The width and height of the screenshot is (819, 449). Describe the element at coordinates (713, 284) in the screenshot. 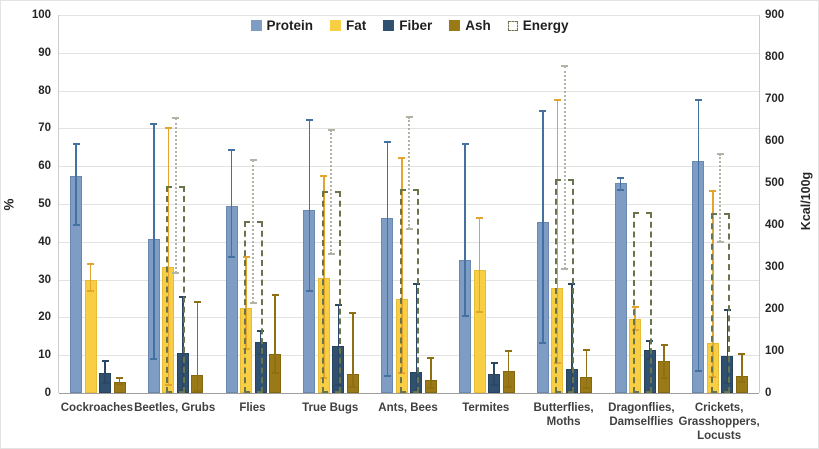

I see `error-bar-fat-crickets-grasshoppers-locusts` at that location.